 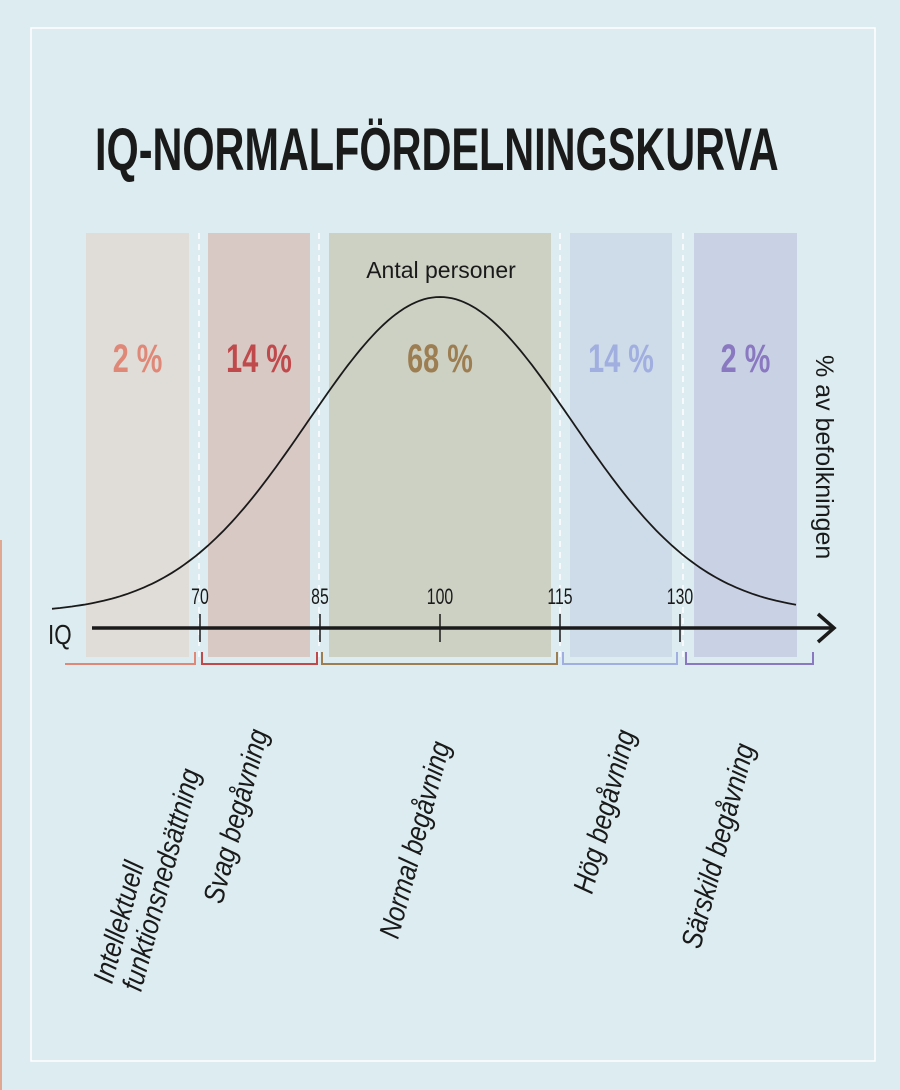 What do you see at coordinates (559, 598) in the screenshot?
I see `tick-label-115: 115` at bounding box center [559, 598].